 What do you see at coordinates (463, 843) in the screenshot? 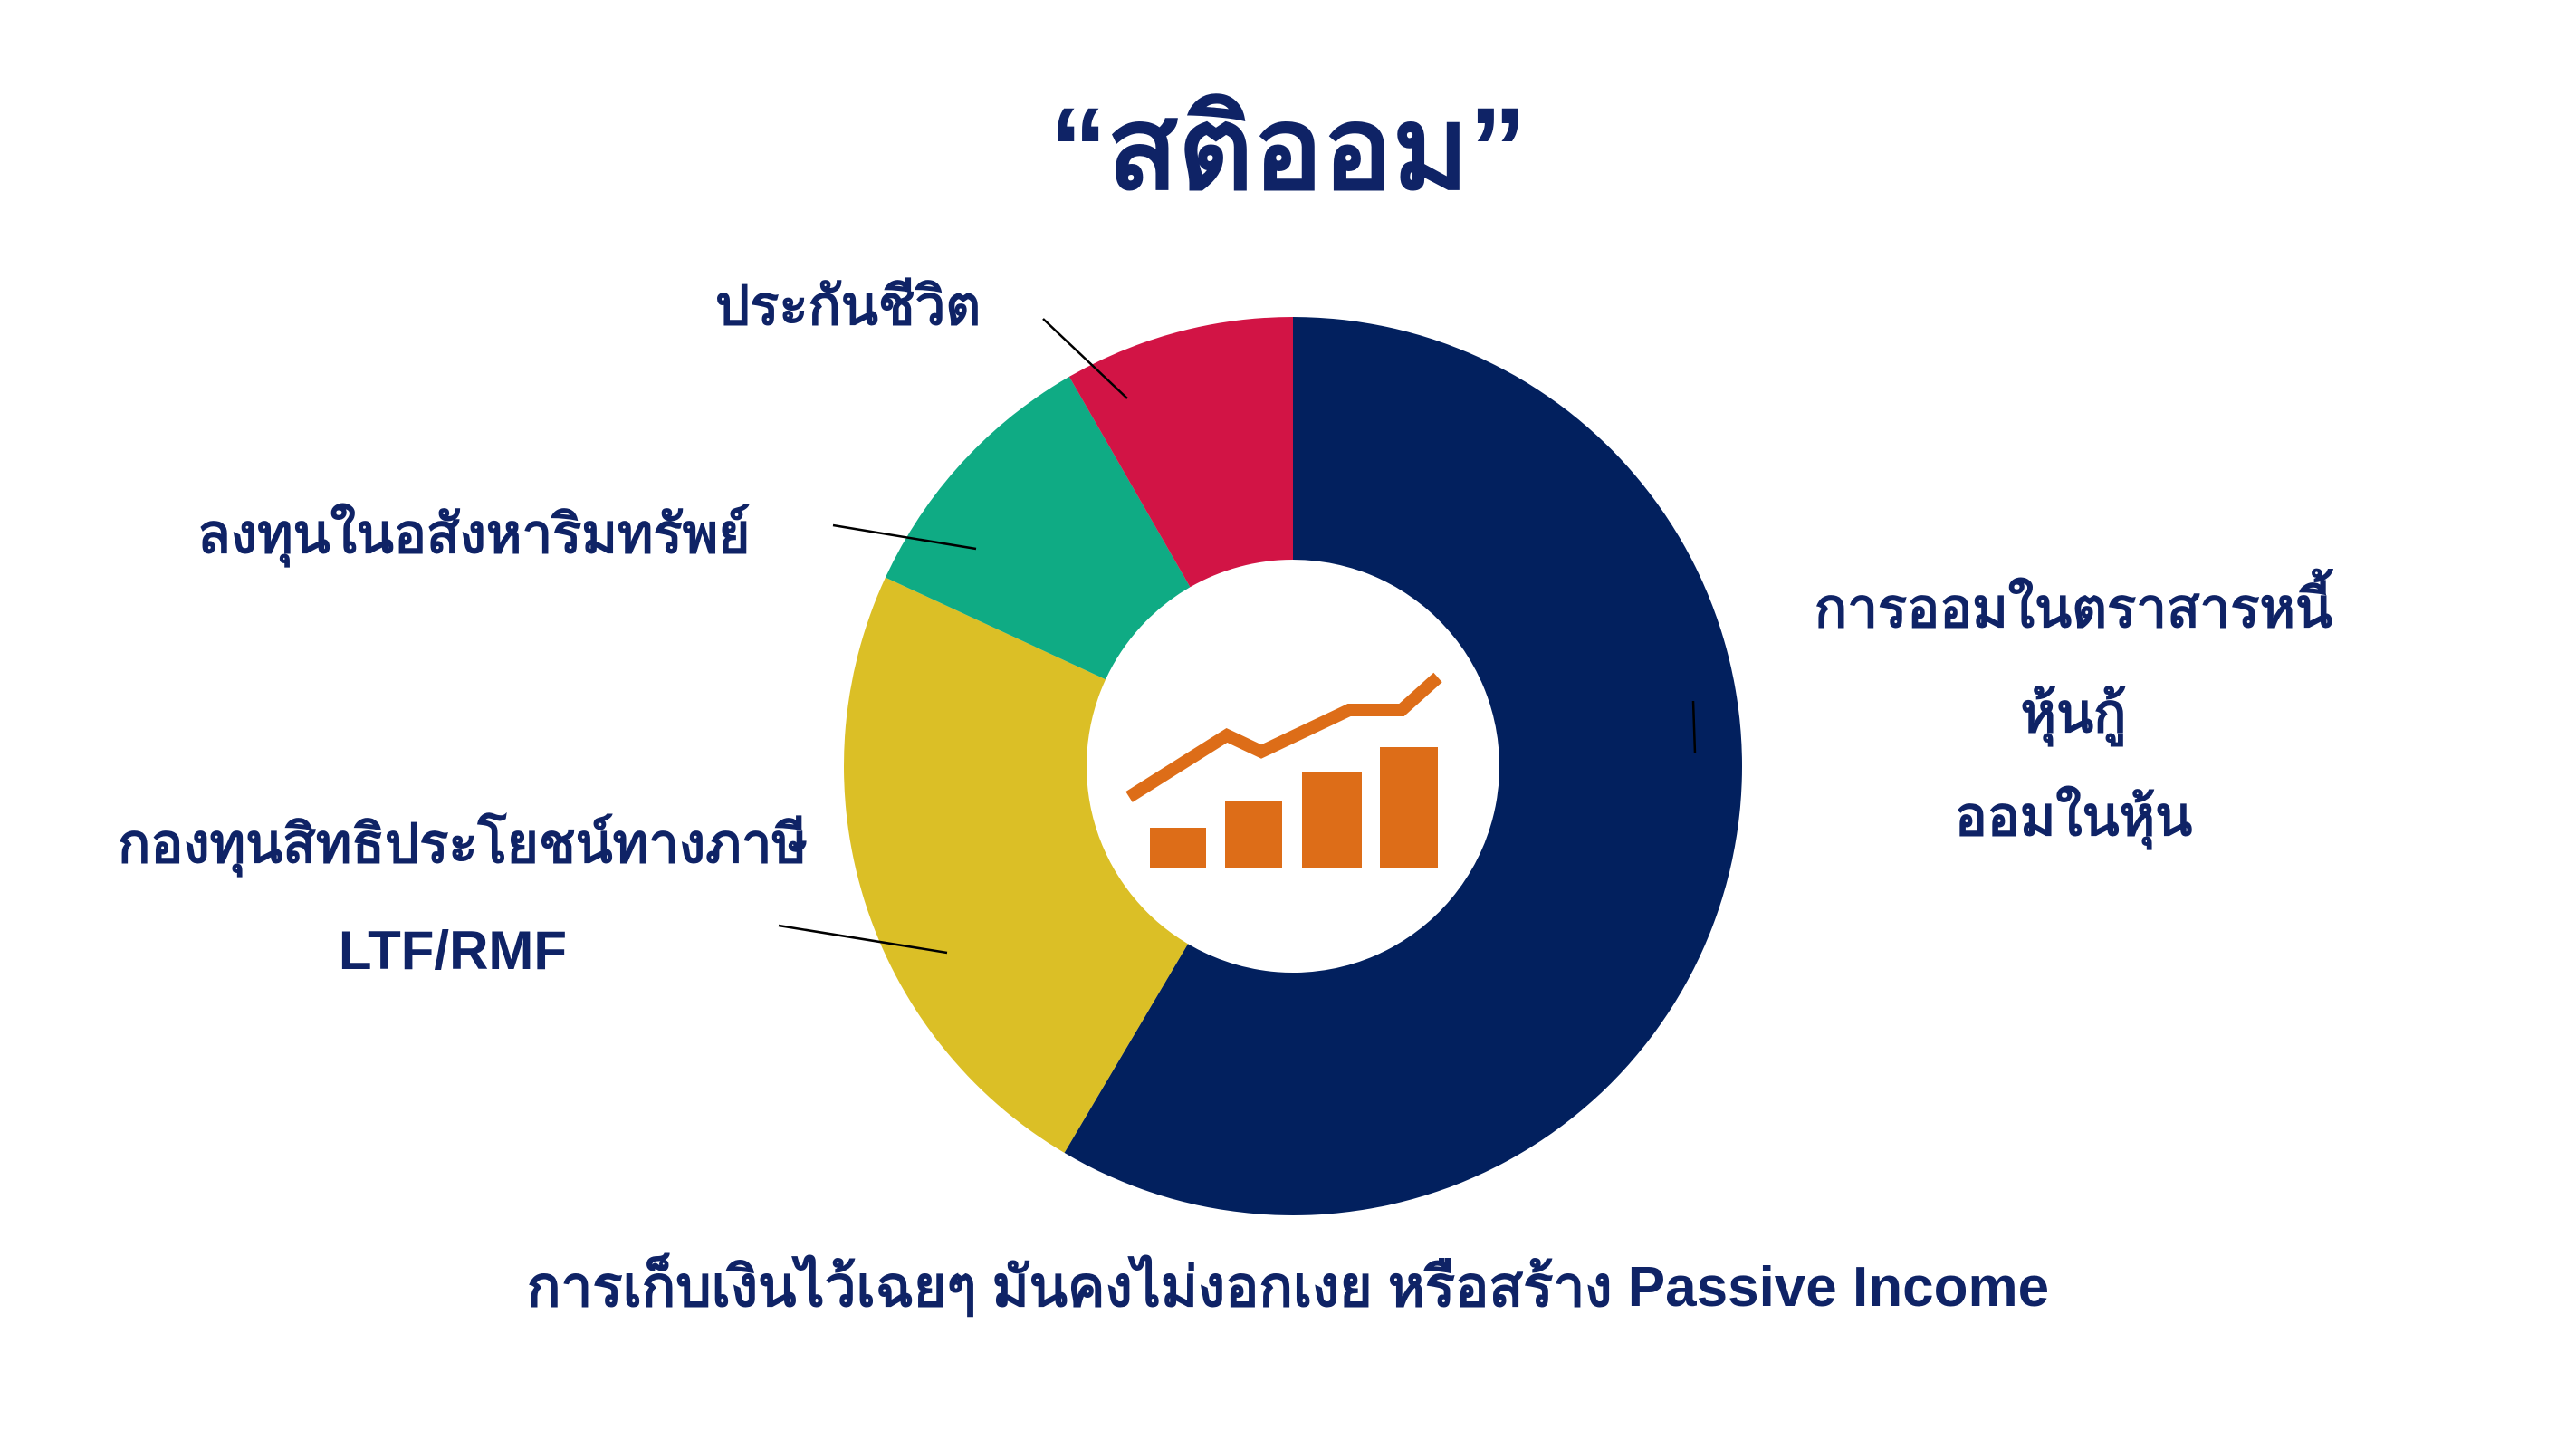
I see `label-fund-line1: กองทุนสิทธิประโยชน์ทางภาษี` at bounding box center [463, 843].